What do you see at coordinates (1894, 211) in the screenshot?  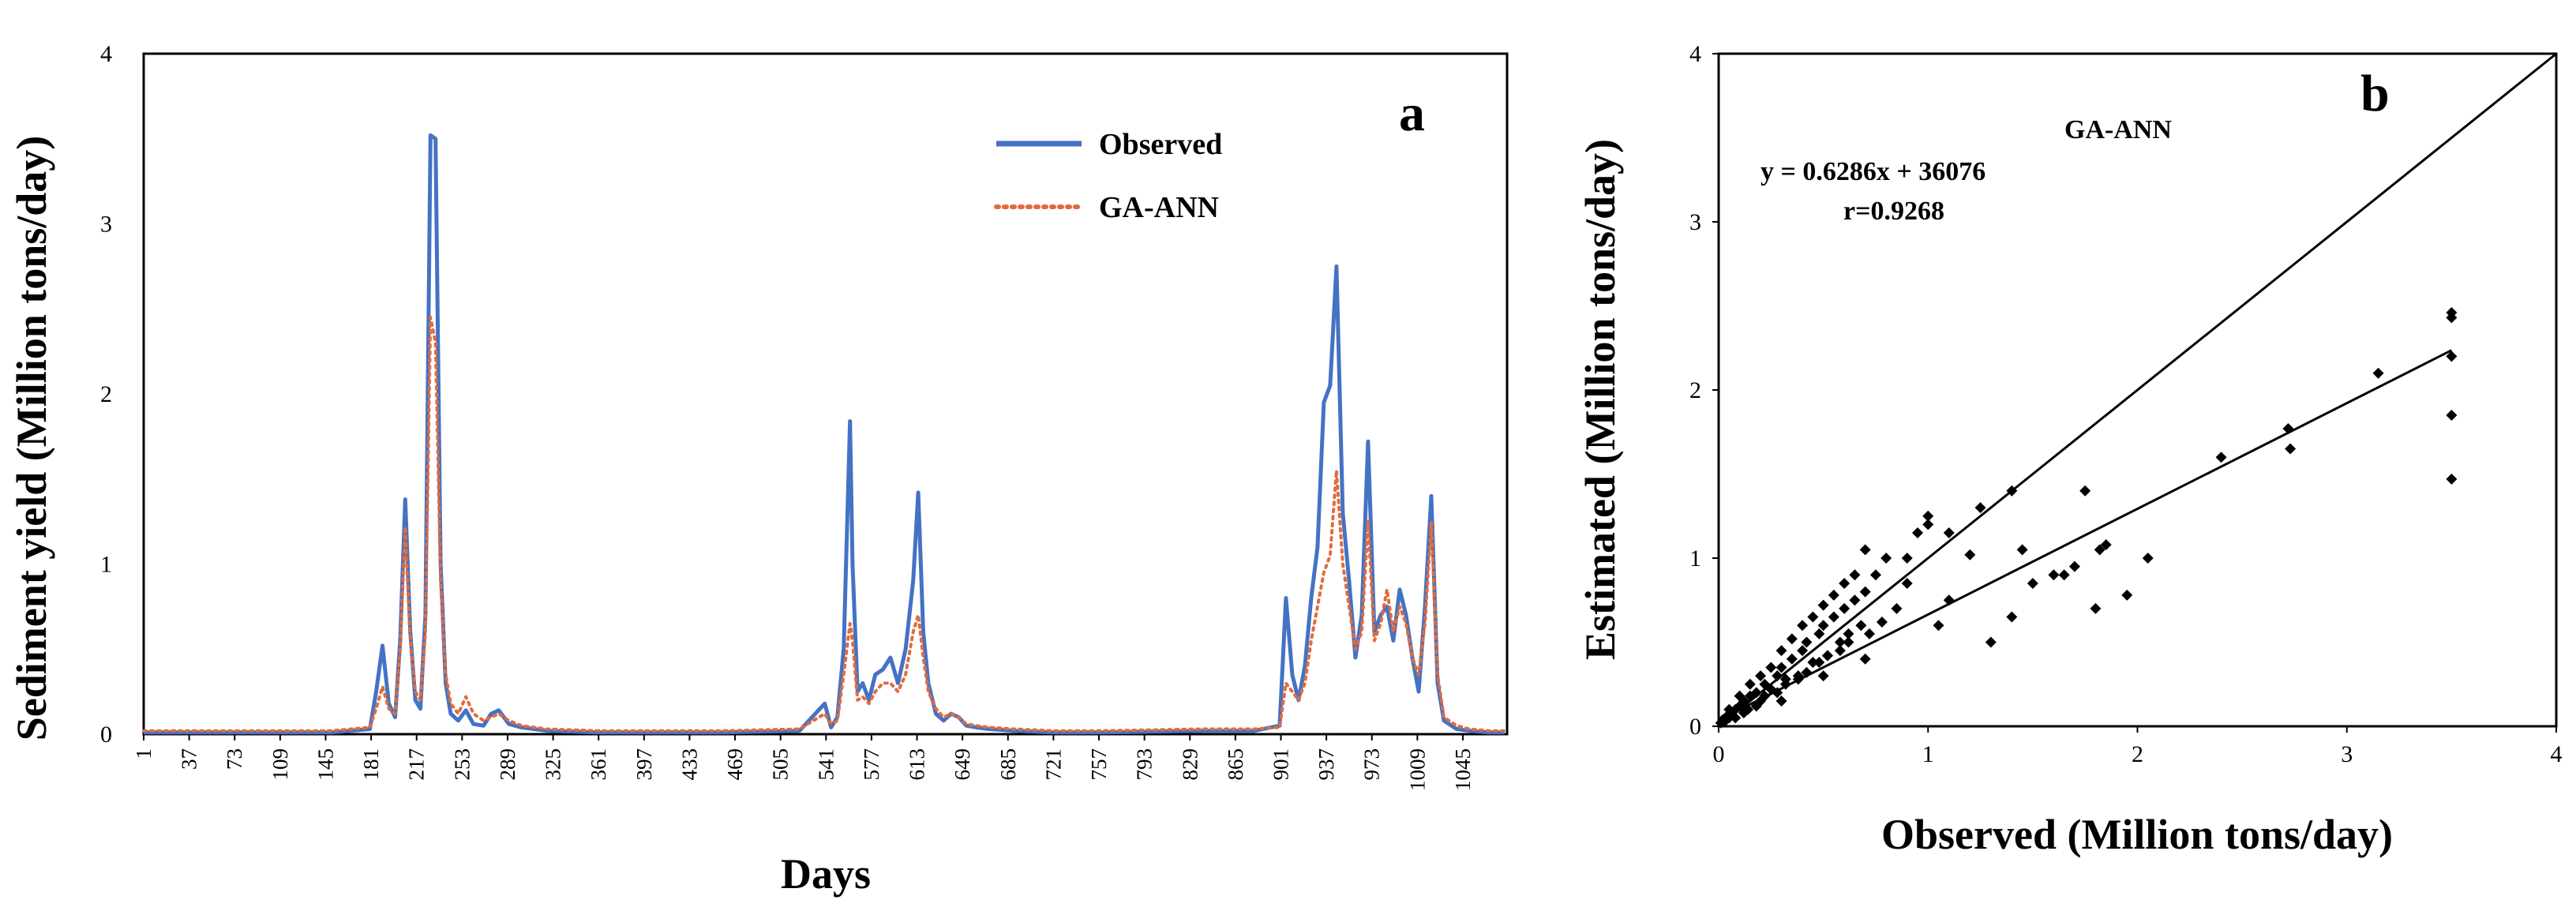 I see `panel-b-r-value: r=0.9268` at bounding box center [1894, 211].